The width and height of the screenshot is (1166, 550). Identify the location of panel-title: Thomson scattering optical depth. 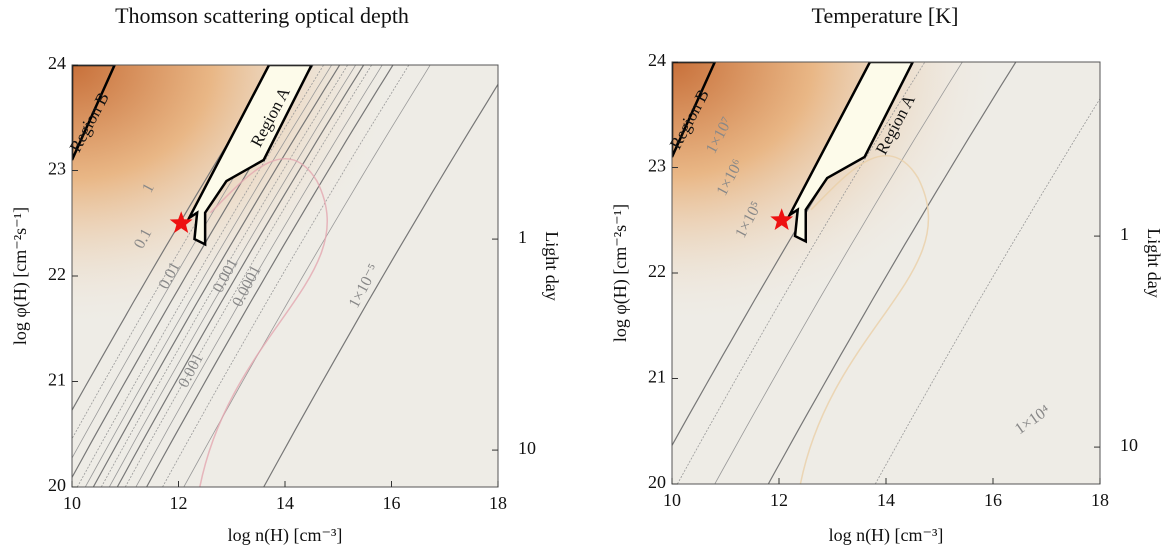
(262, 15).